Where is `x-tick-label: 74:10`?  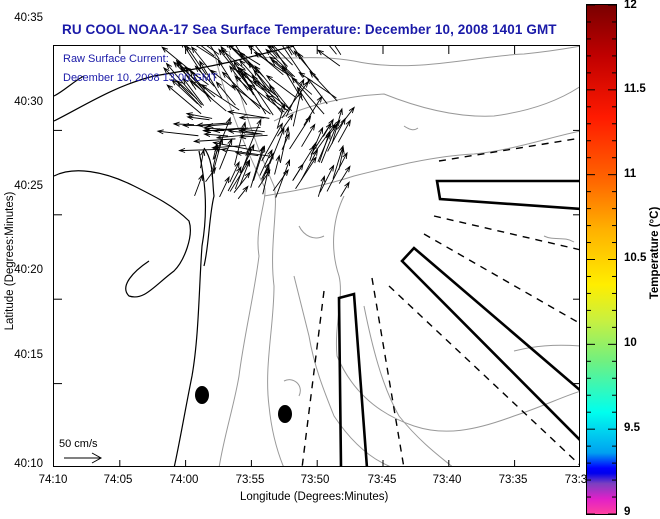 x-tick-label: 74:10 is located at coordinates (53, 480).